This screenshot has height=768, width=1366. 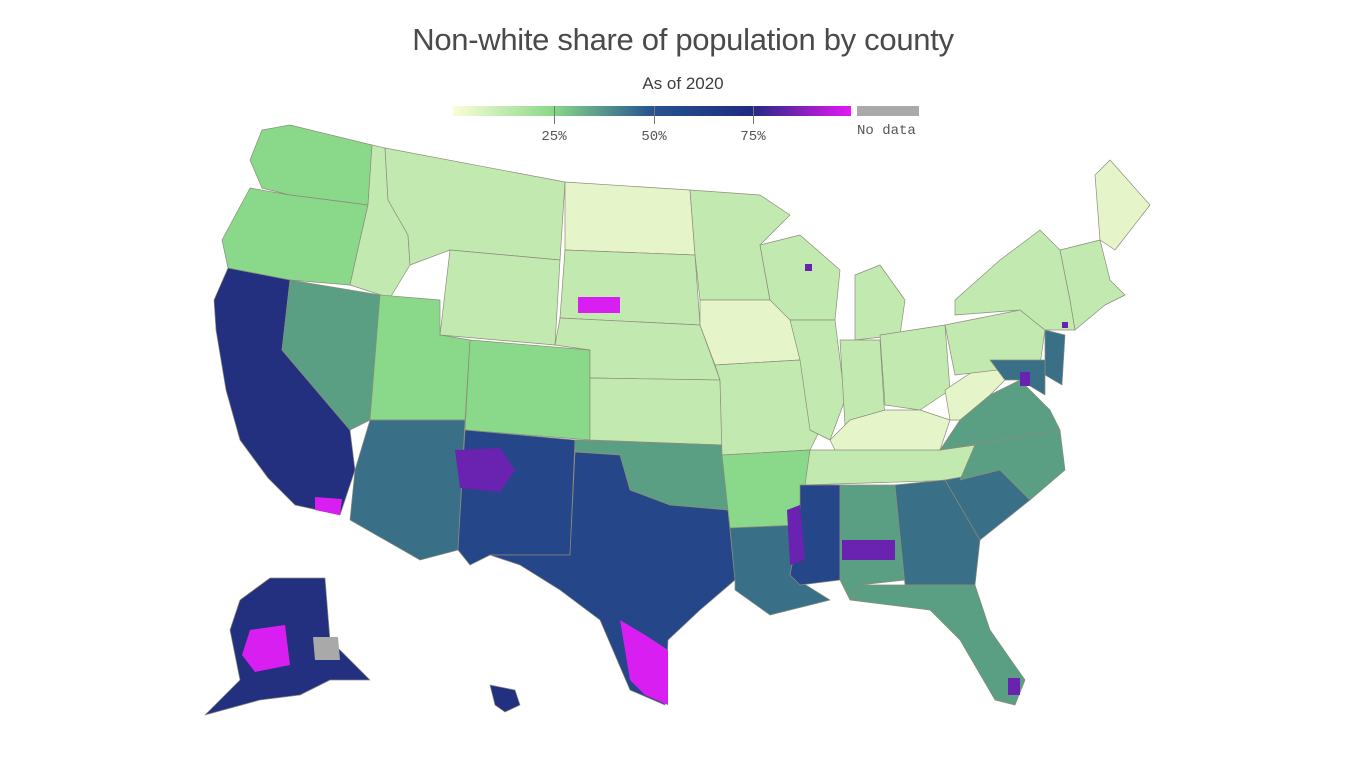 What do you see at coordinates (1055, 357) in the screenshot?
I see `region-new-jersey` at bounding box center [1055, 357].